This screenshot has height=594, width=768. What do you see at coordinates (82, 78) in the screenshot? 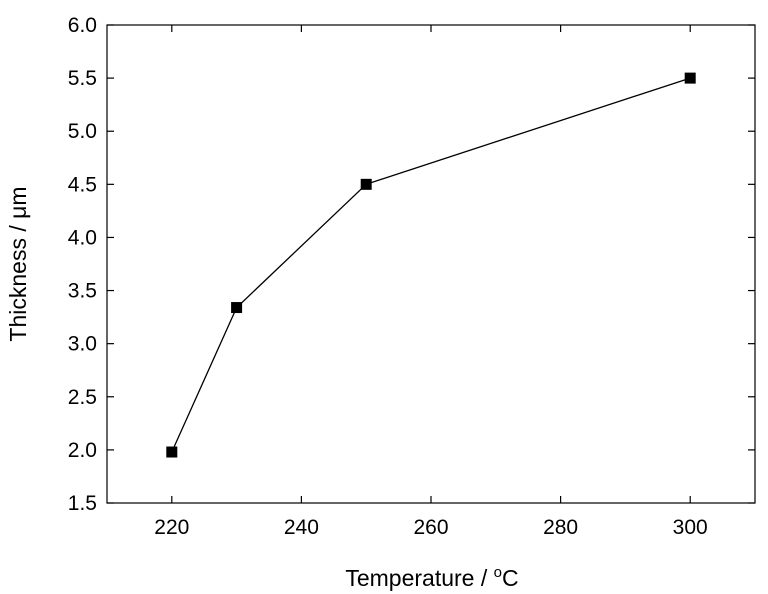
I see `y-tick-label: 5.5` at bounding box center [82, 78].